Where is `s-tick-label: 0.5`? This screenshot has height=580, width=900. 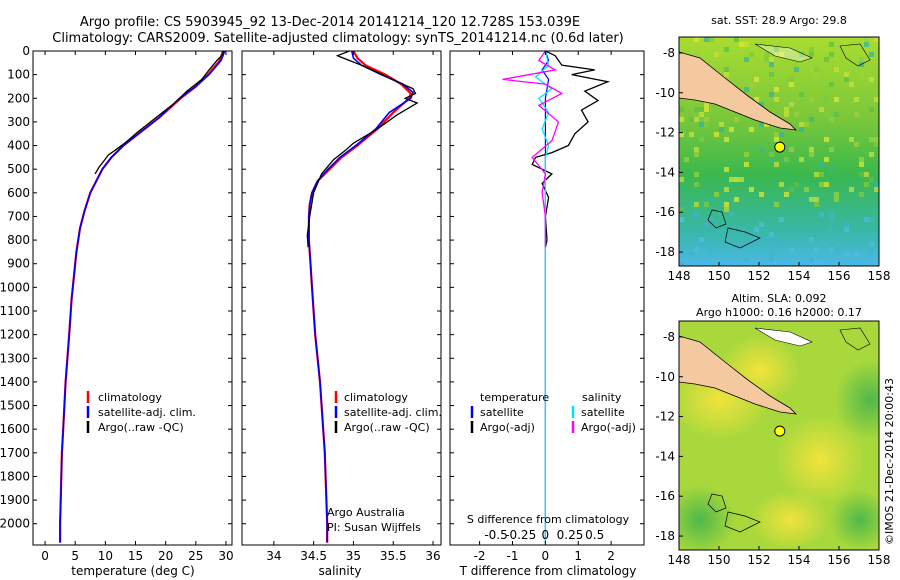
s-tick-label: 0.5 is located at coordinates (594, 535).